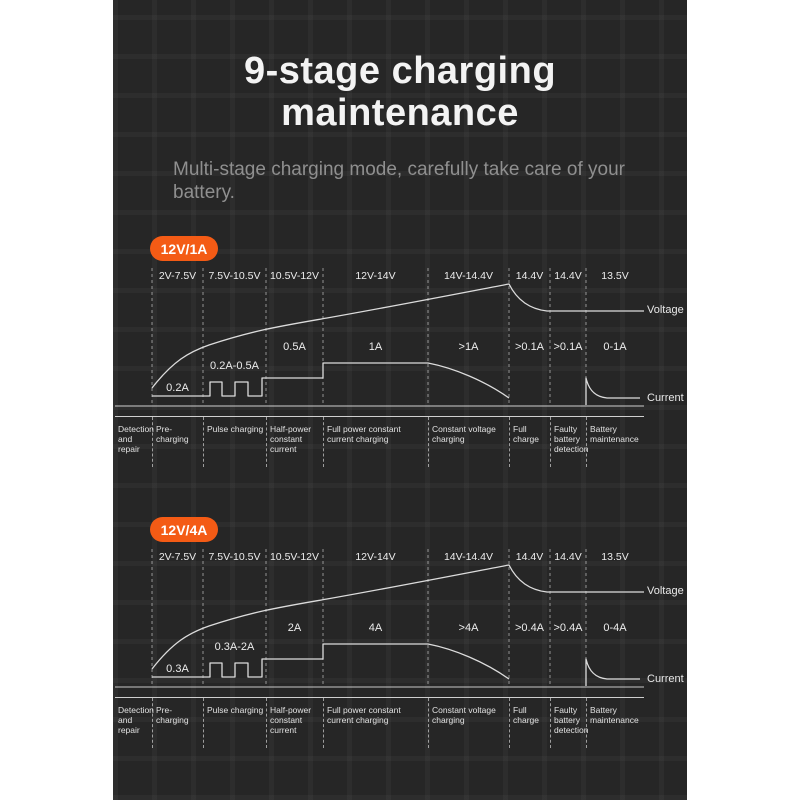  I want to click on mode-badge: 12V/1A, so click(184, 248).